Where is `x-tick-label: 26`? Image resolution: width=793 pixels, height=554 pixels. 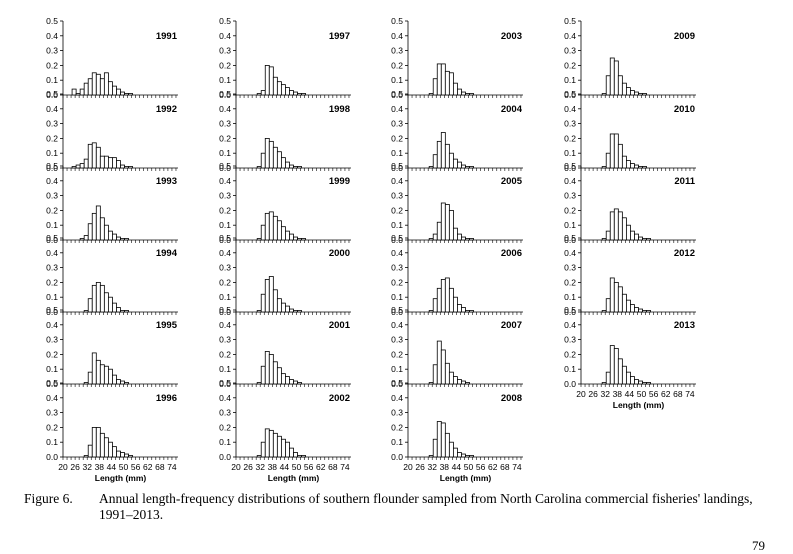 x-tick-label: 26 is located at coordinates (593, 394).